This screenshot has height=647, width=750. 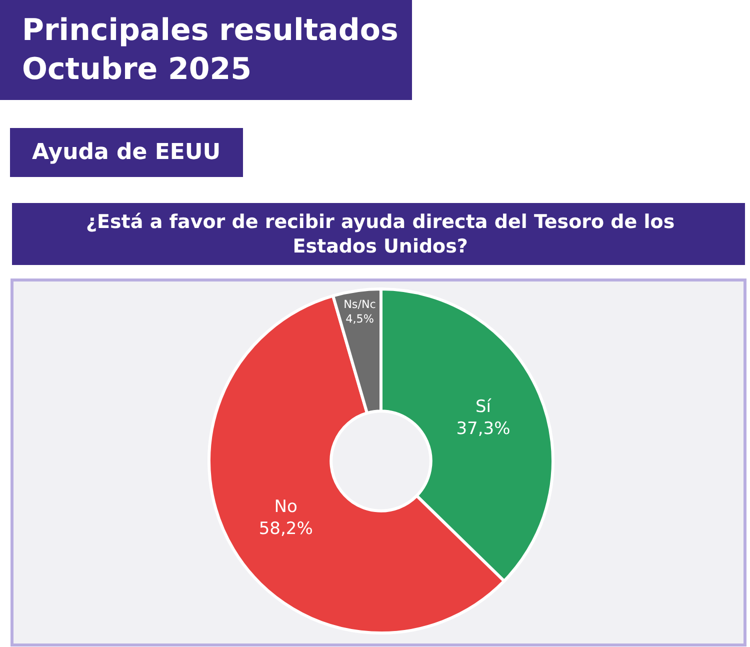 What do you see at coordinates (126, 152) in the screenshot?
I see `chart-subtitle: Ayuda de EEUU` at bounding box center [126, 152].